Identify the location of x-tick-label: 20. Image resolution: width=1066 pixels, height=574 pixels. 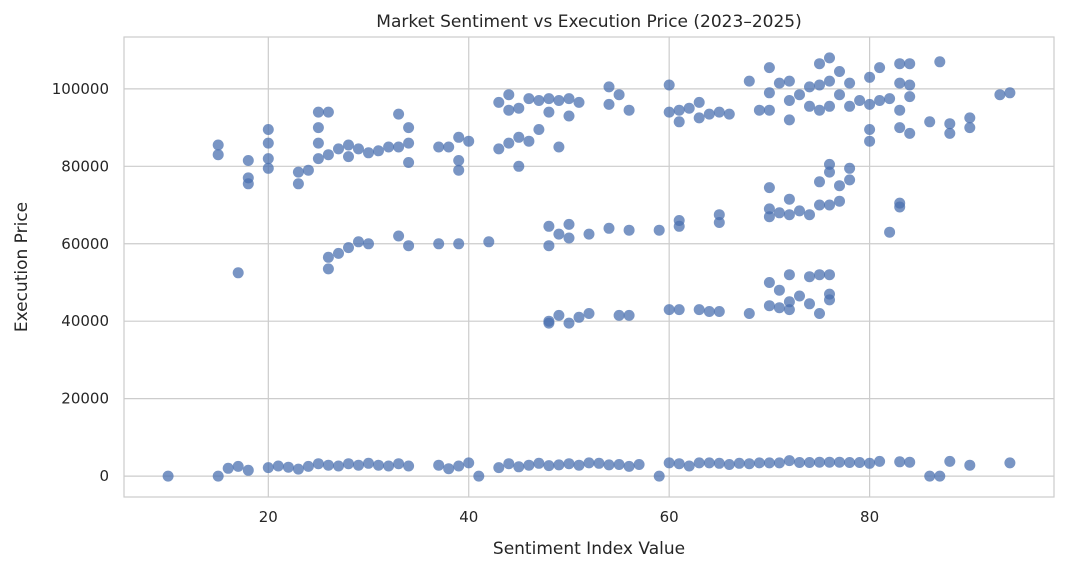
(268, 517).